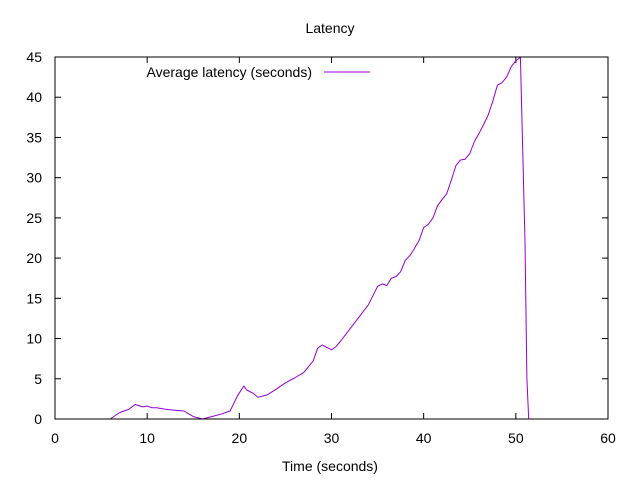 The image size is (640, 480). What do you see at coordinates (34, 218) in the screenshot?
I see `y-tick-label: 25` at bounding box center [34, 218].